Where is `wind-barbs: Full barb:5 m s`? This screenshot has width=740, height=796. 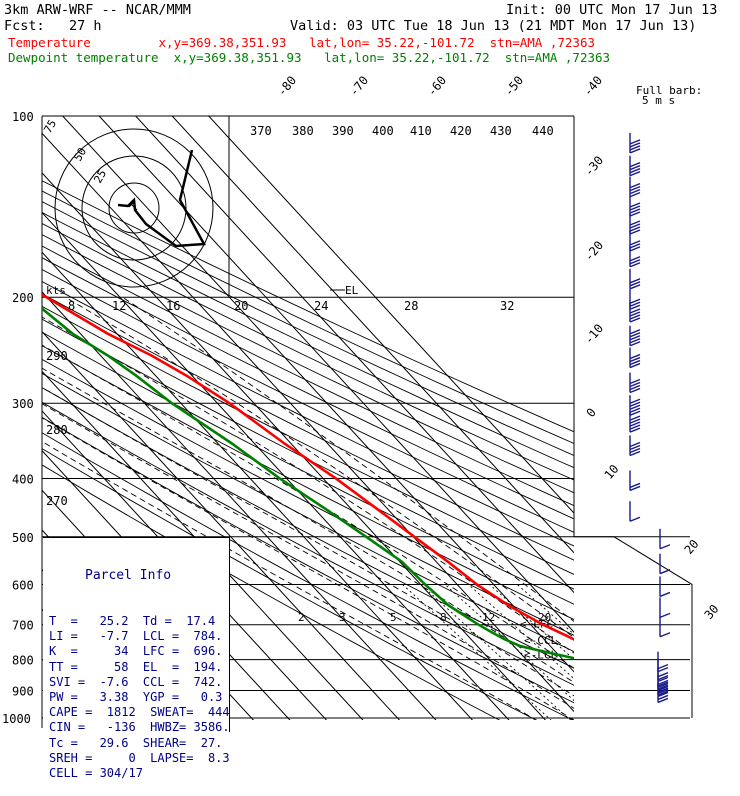
wind-barbs: Full barb:5 m s is located at coordinates (665, 394).